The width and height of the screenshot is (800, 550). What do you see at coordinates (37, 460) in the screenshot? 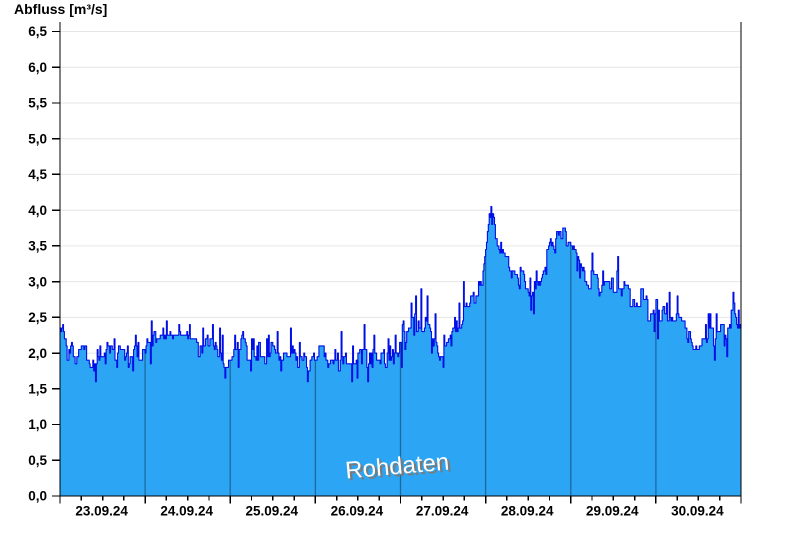
I see `svg-text: 0,5` at bounding box center [37, 460].